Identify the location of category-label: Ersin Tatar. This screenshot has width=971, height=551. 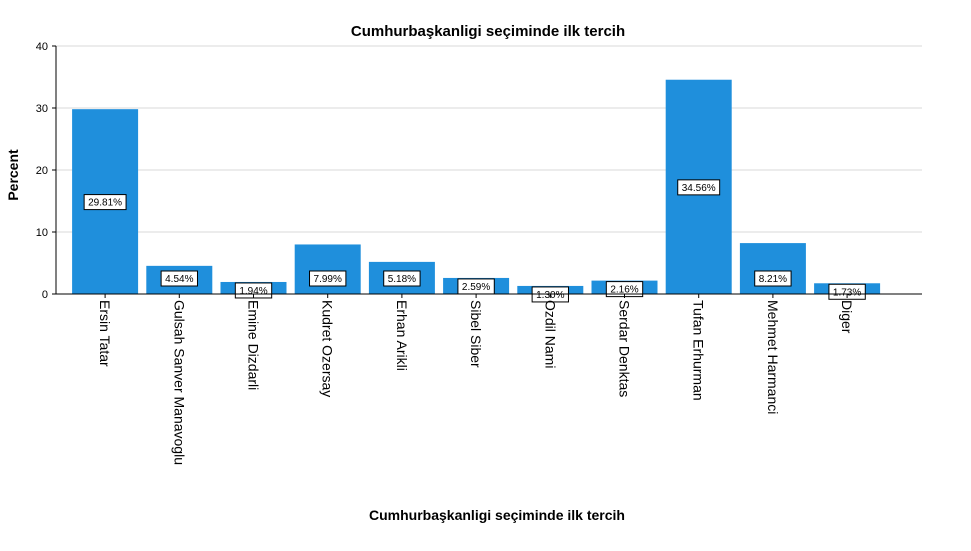
(105, 333).